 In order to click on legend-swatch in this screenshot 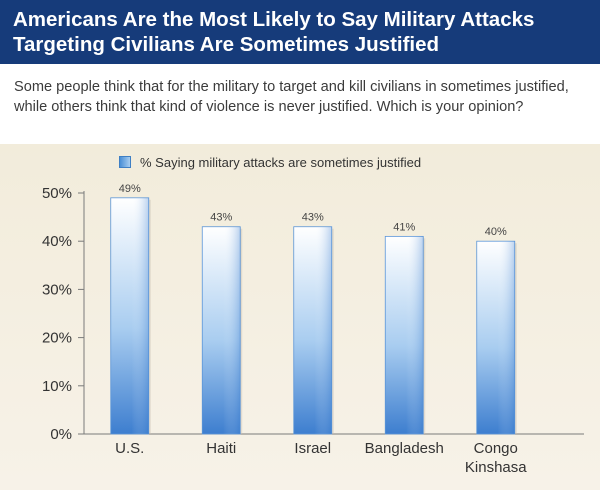, I will do `click(125, 162)`.